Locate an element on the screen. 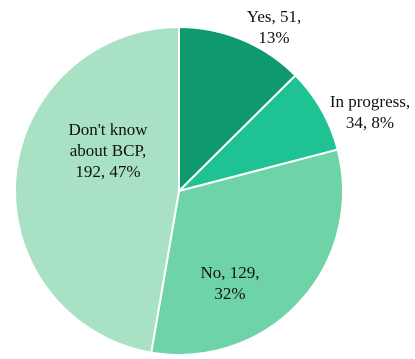 The image size is (415, 359). pie-slice-in-progress is located at coordinates (257, 133).